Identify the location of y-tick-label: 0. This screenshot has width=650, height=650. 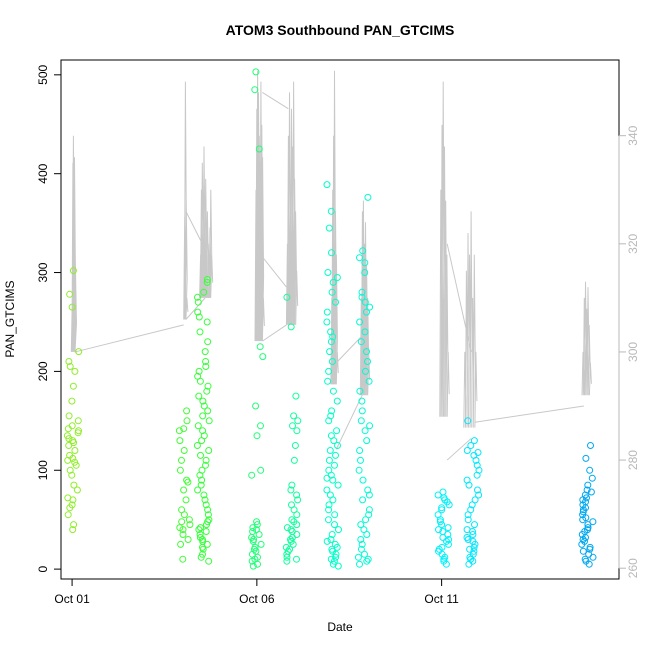
(43, 568).